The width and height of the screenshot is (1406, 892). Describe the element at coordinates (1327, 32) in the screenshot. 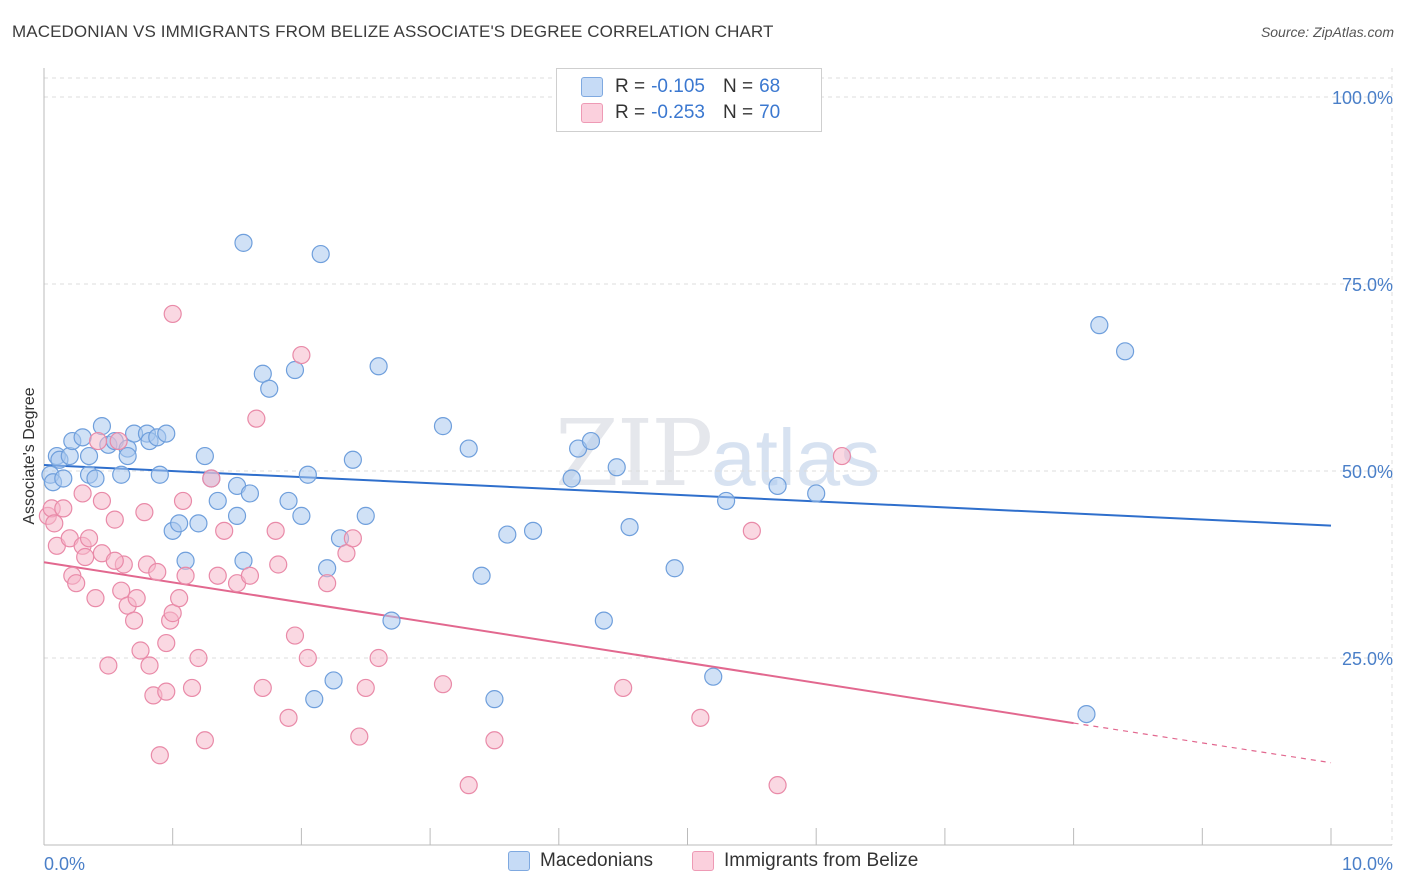

I see `chart-source: Source: ZipAtlas.com` at that location.